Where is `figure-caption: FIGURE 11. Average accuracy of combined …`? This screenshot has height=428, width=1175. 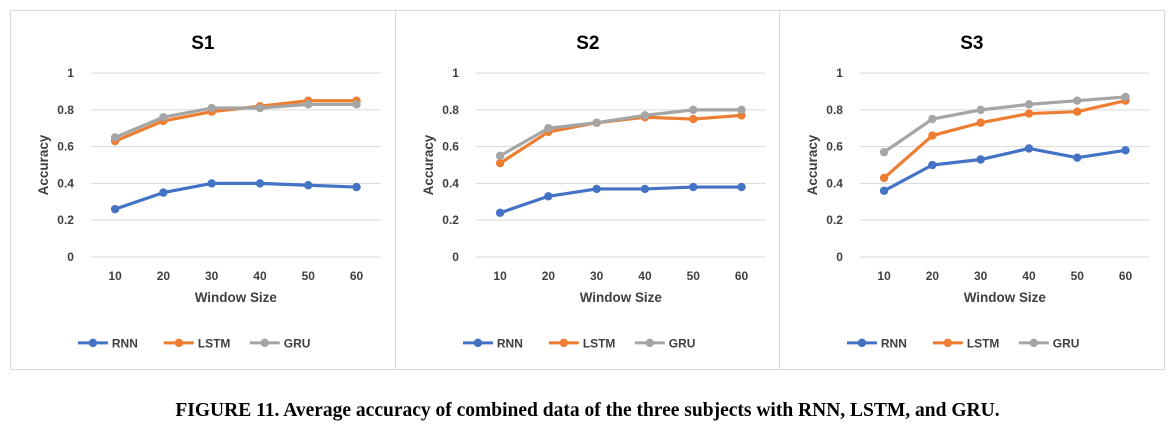 figure-caption: FIGURE 11. Average accuracy of combined … is located at coordinates (587, 410).